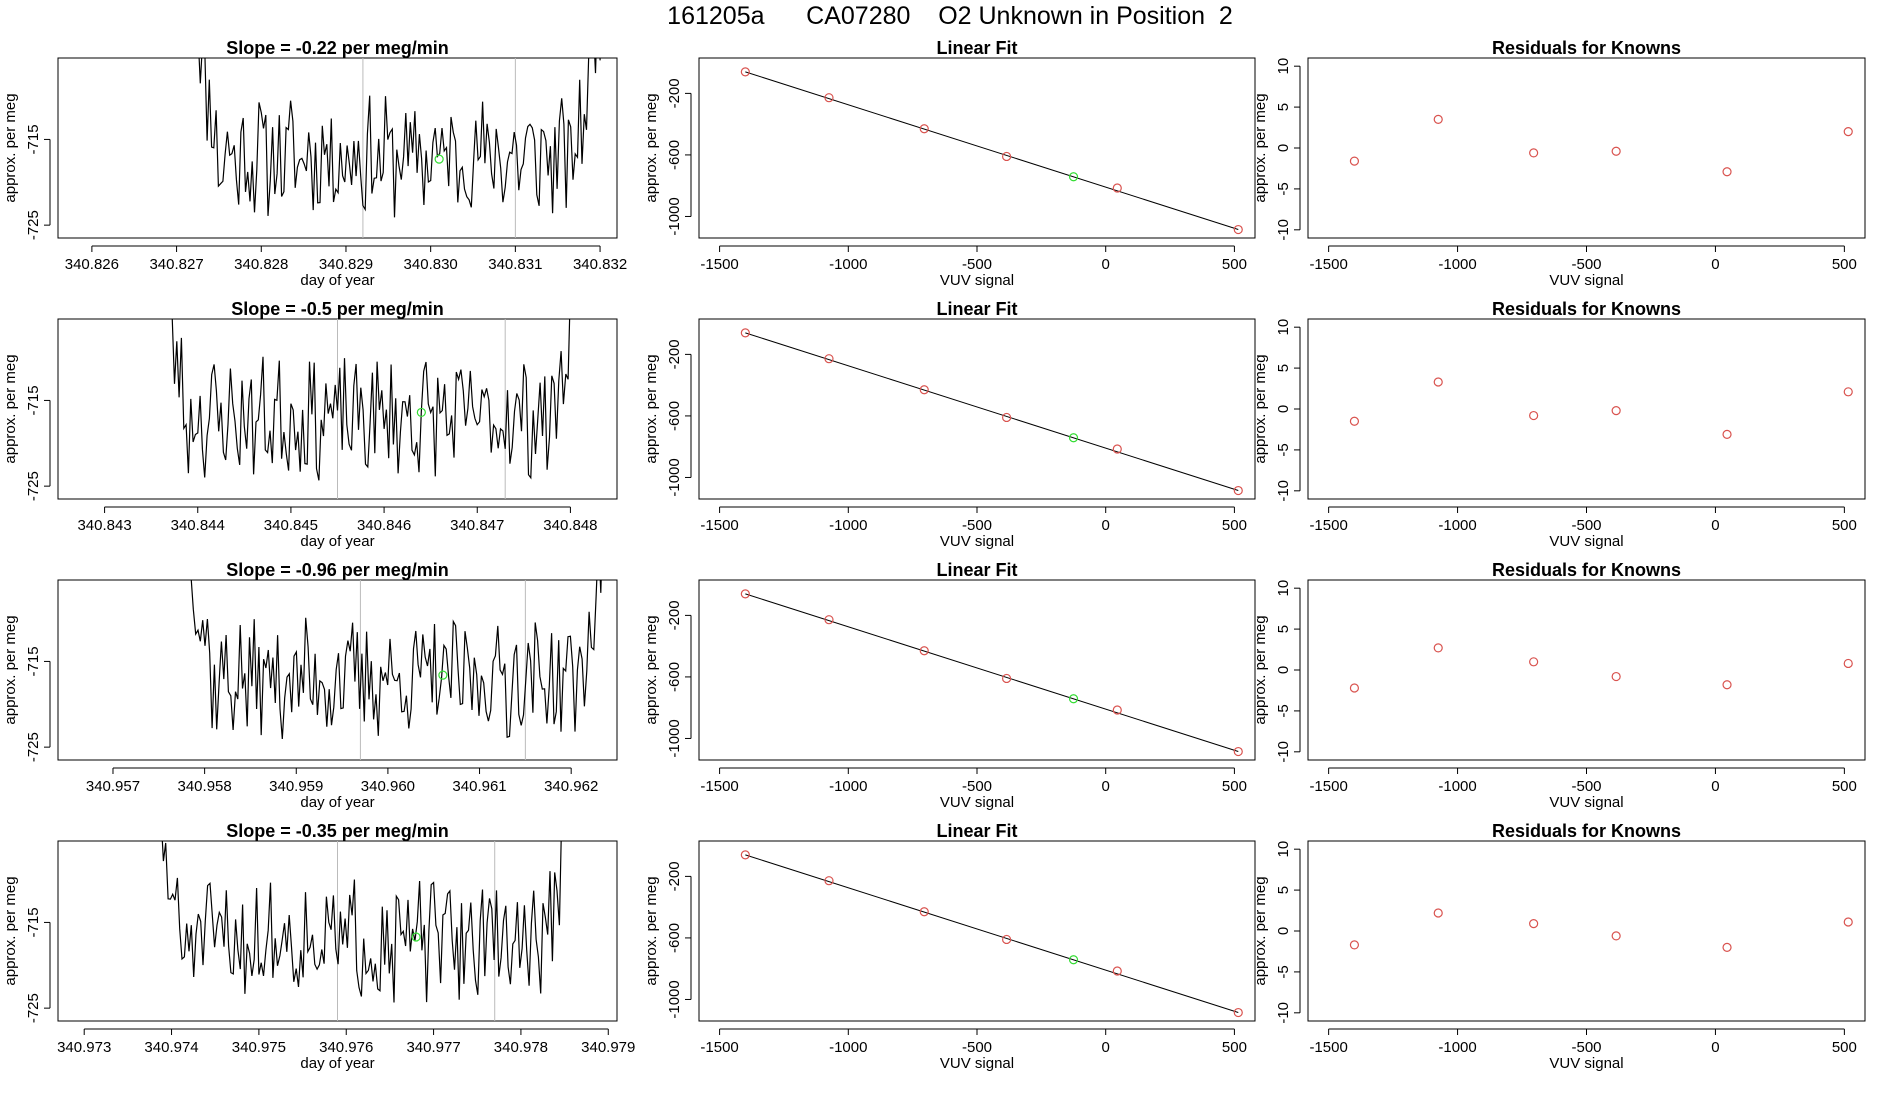 The image size is (1900, 1100). I want to click on x-tick-label: 340.848, so click(570, 525).